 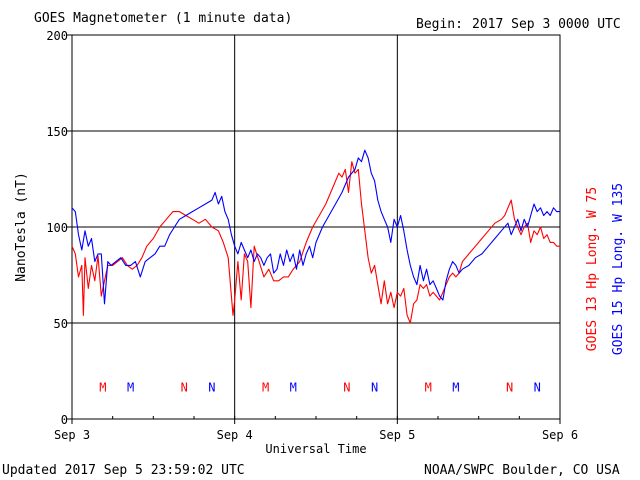 I want to click on begin-label: Begin:, so click(x=439, y=24).